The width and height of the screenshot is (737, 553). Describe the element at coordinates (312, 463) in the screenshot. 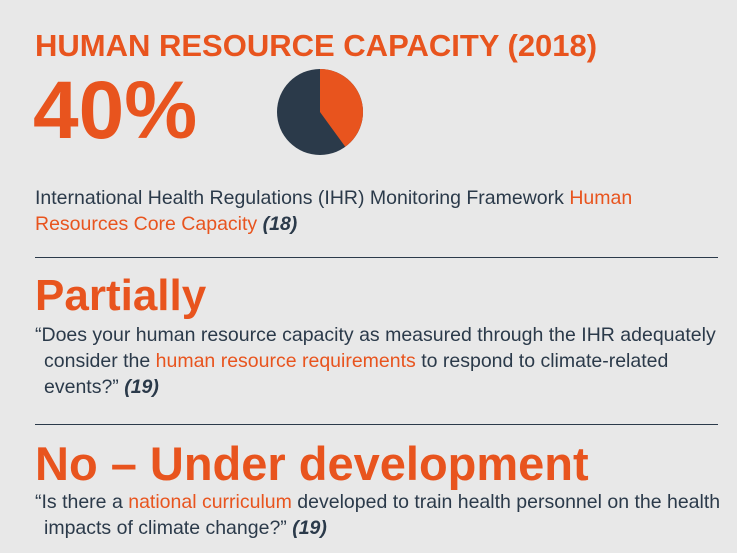

I see `answer: No – Under development` at that location.